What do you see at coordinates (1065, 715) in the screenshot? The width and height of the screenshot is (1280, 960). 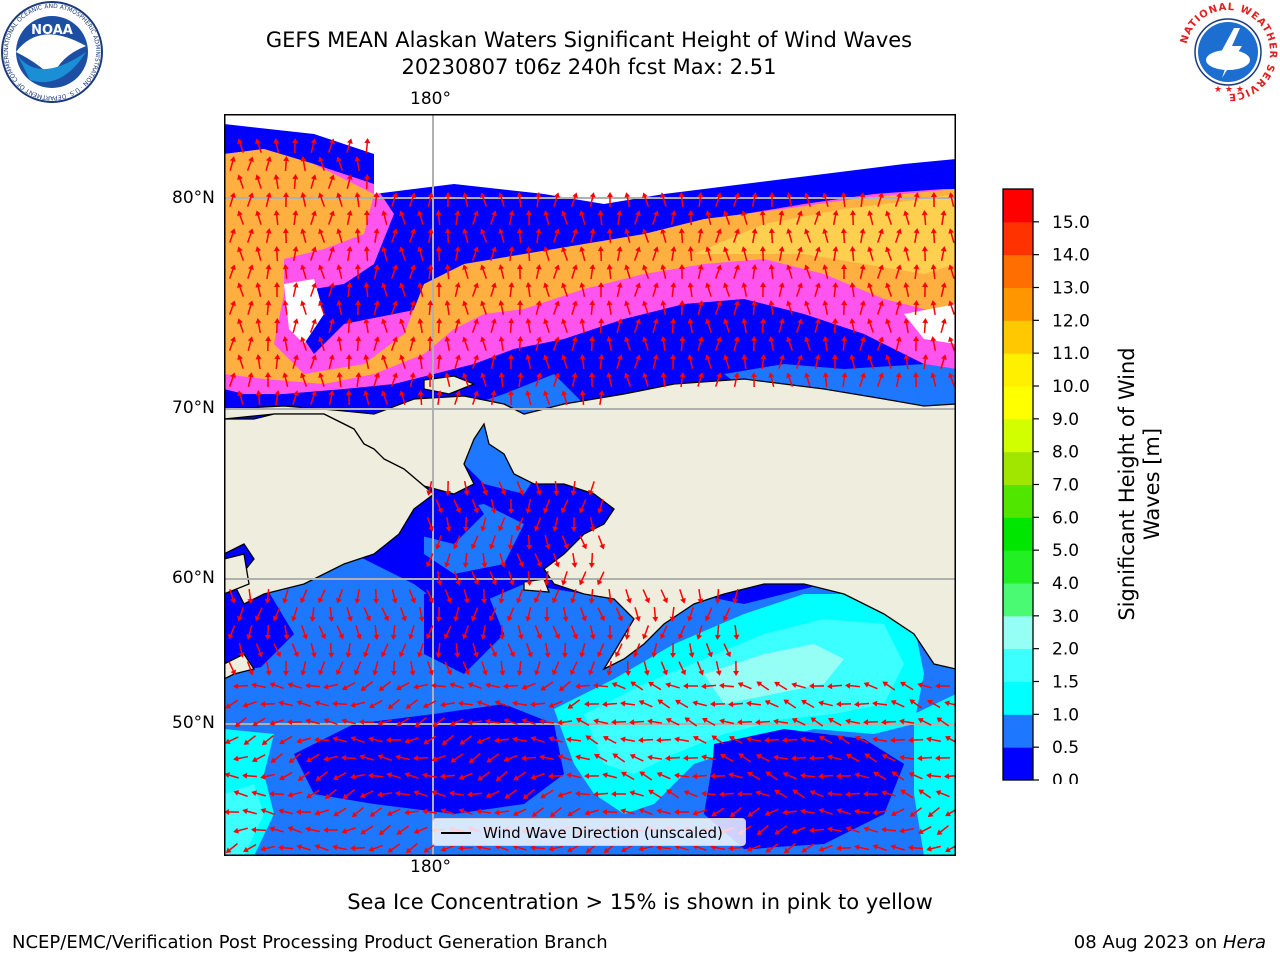 I see `colorbar-tick-label: 1.0` at bounding box center [1065, 715].